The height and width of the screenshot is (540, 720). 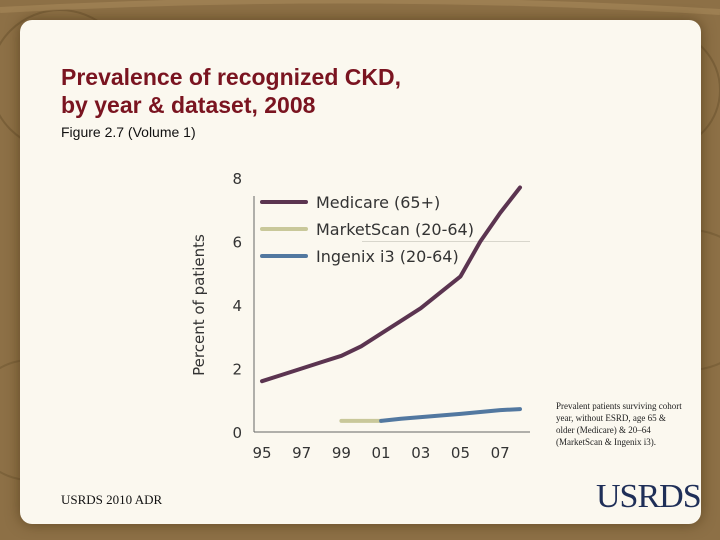 What do you see at coordinates (128, 132) in the screenshot?
I see `figure-subtitle: Figure 2.7 (Volume 1)` at bounding box center [128, 132].